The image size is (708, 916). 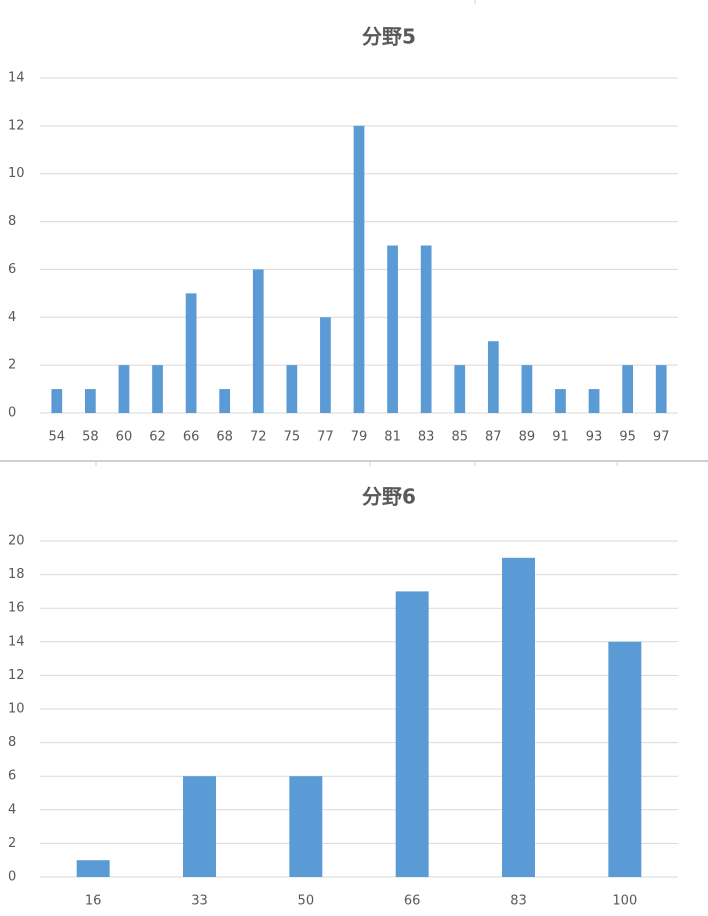 I want to click on x-tick-label: 89, so click(x=527, y=437).